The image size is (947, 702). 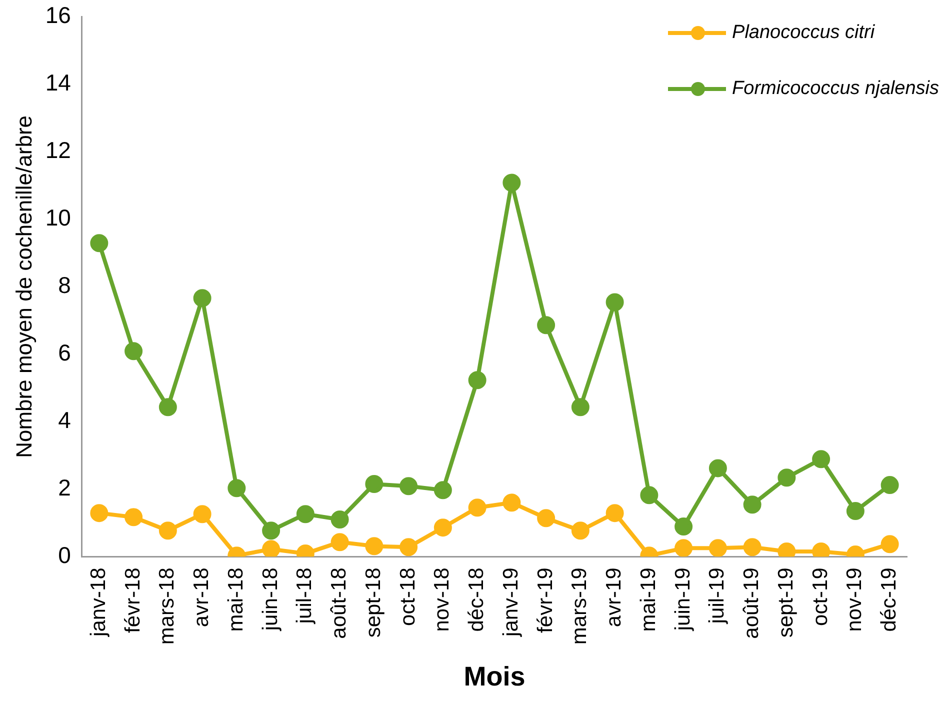 I want to click on x-tick-label: mai-19, so click(x=648, y=600).